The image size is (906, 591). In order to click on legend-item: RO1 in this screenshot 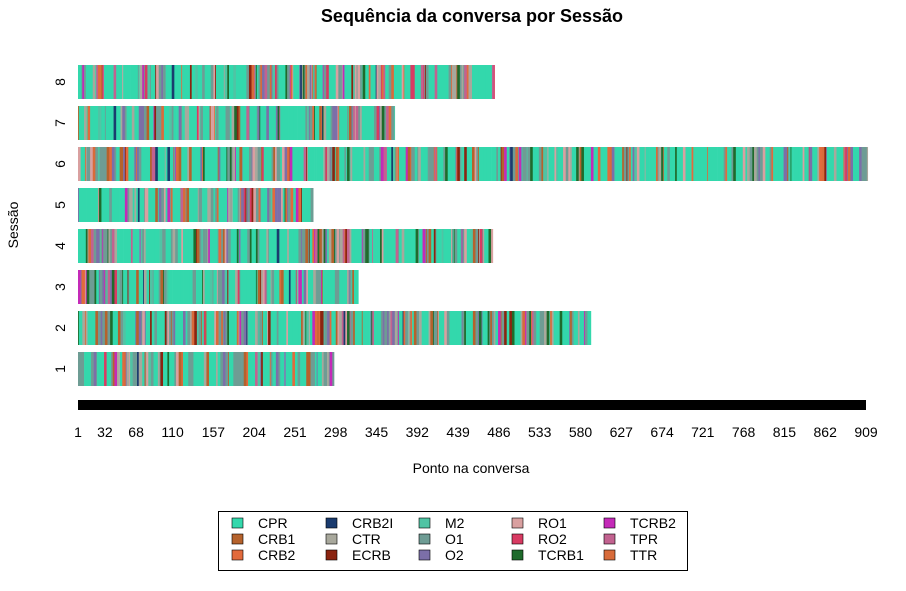, I will do `click(539, 523)`.